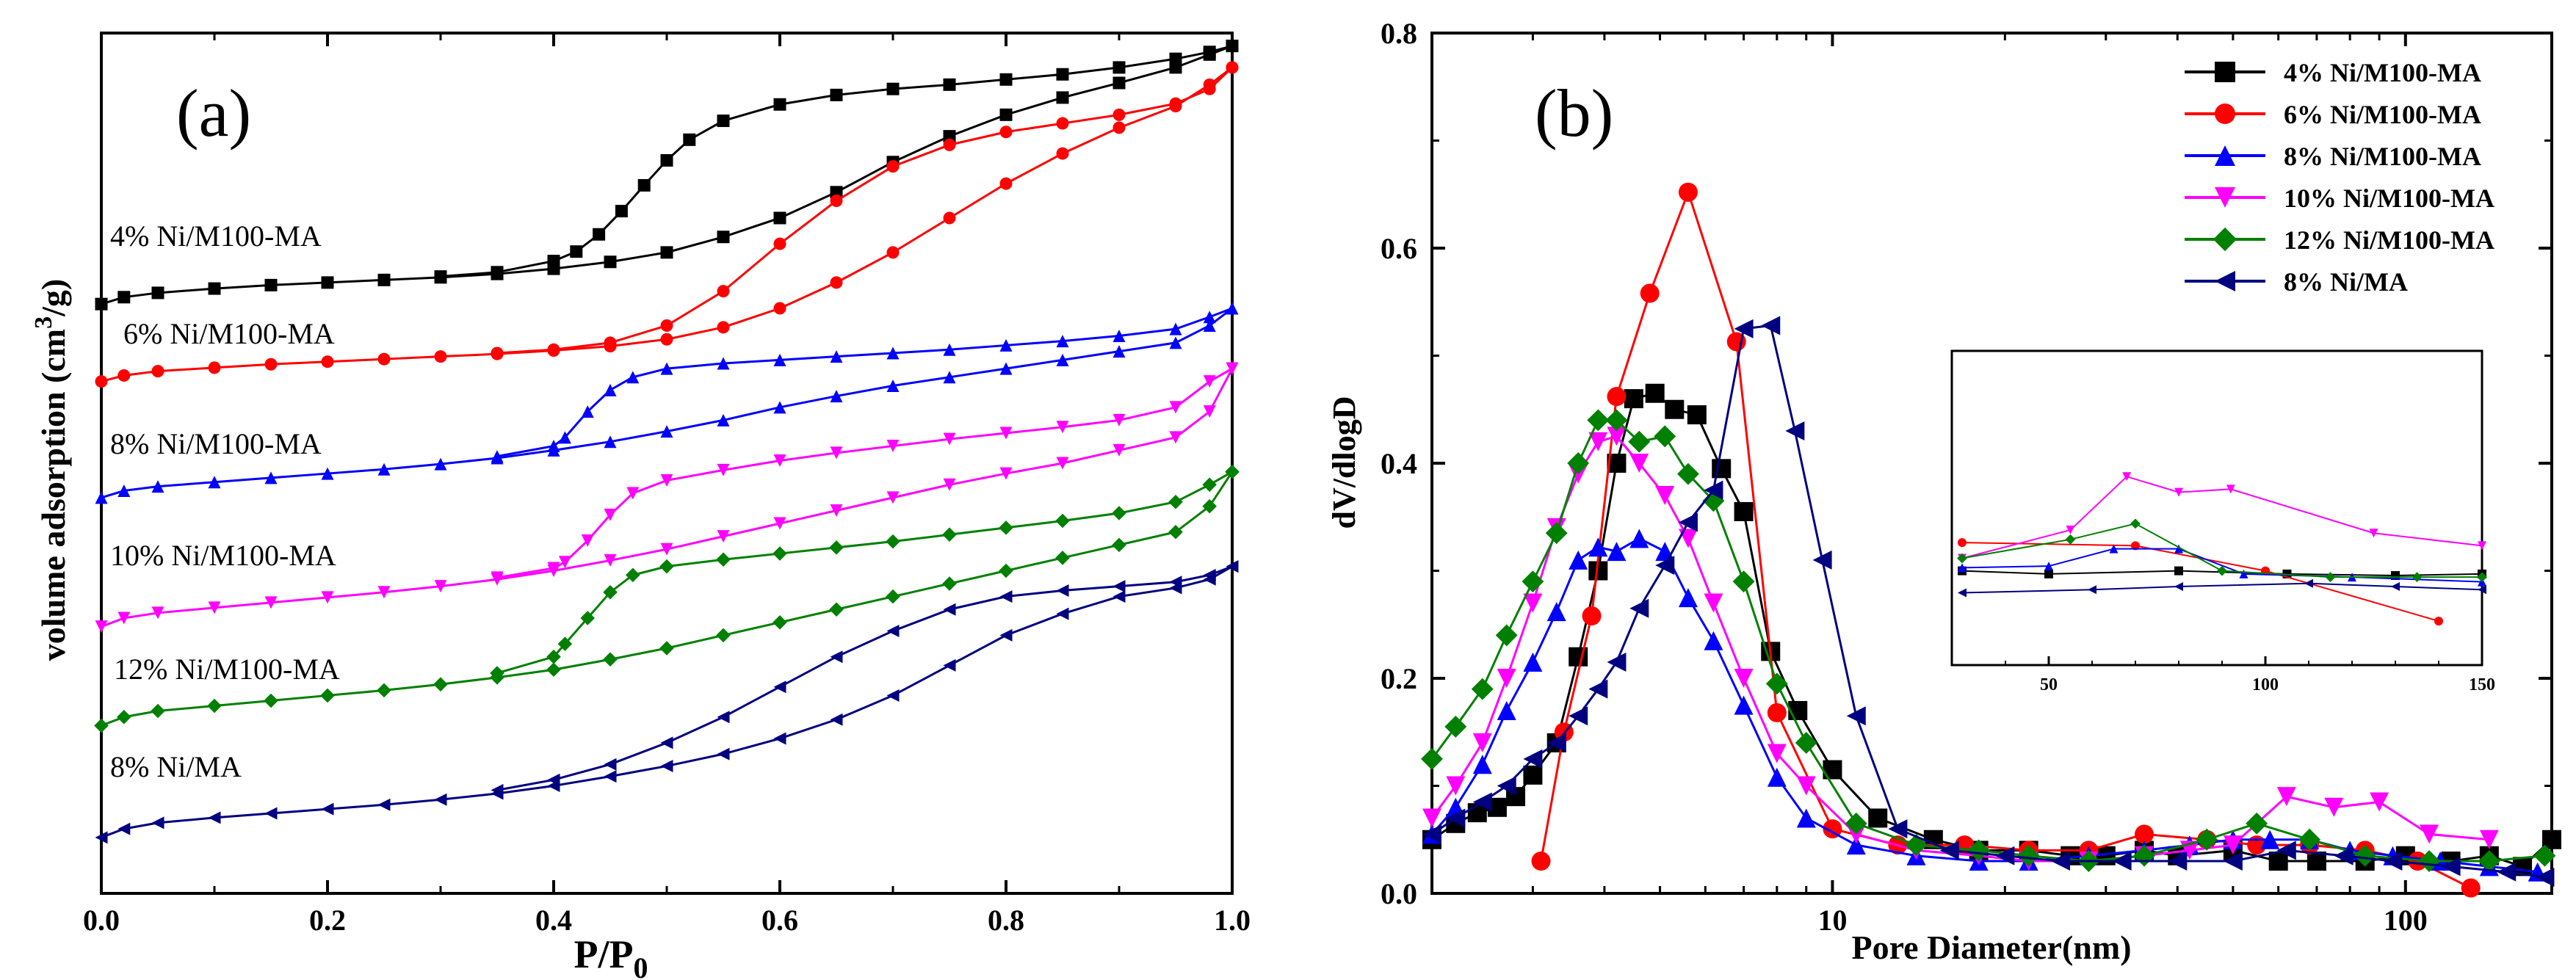 This screenshot has width=2576, height=980. Describe the element at coordinates (216, 236) in the screenshot. I see `curve-label: 4% Ni/M100-MA` at that location.